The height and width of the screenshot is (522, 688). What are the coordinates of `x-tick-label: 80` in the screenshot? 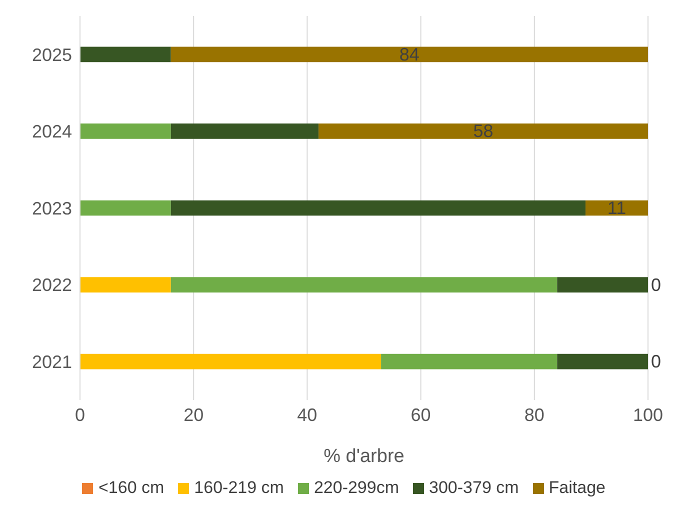 It's located at (534, 414).